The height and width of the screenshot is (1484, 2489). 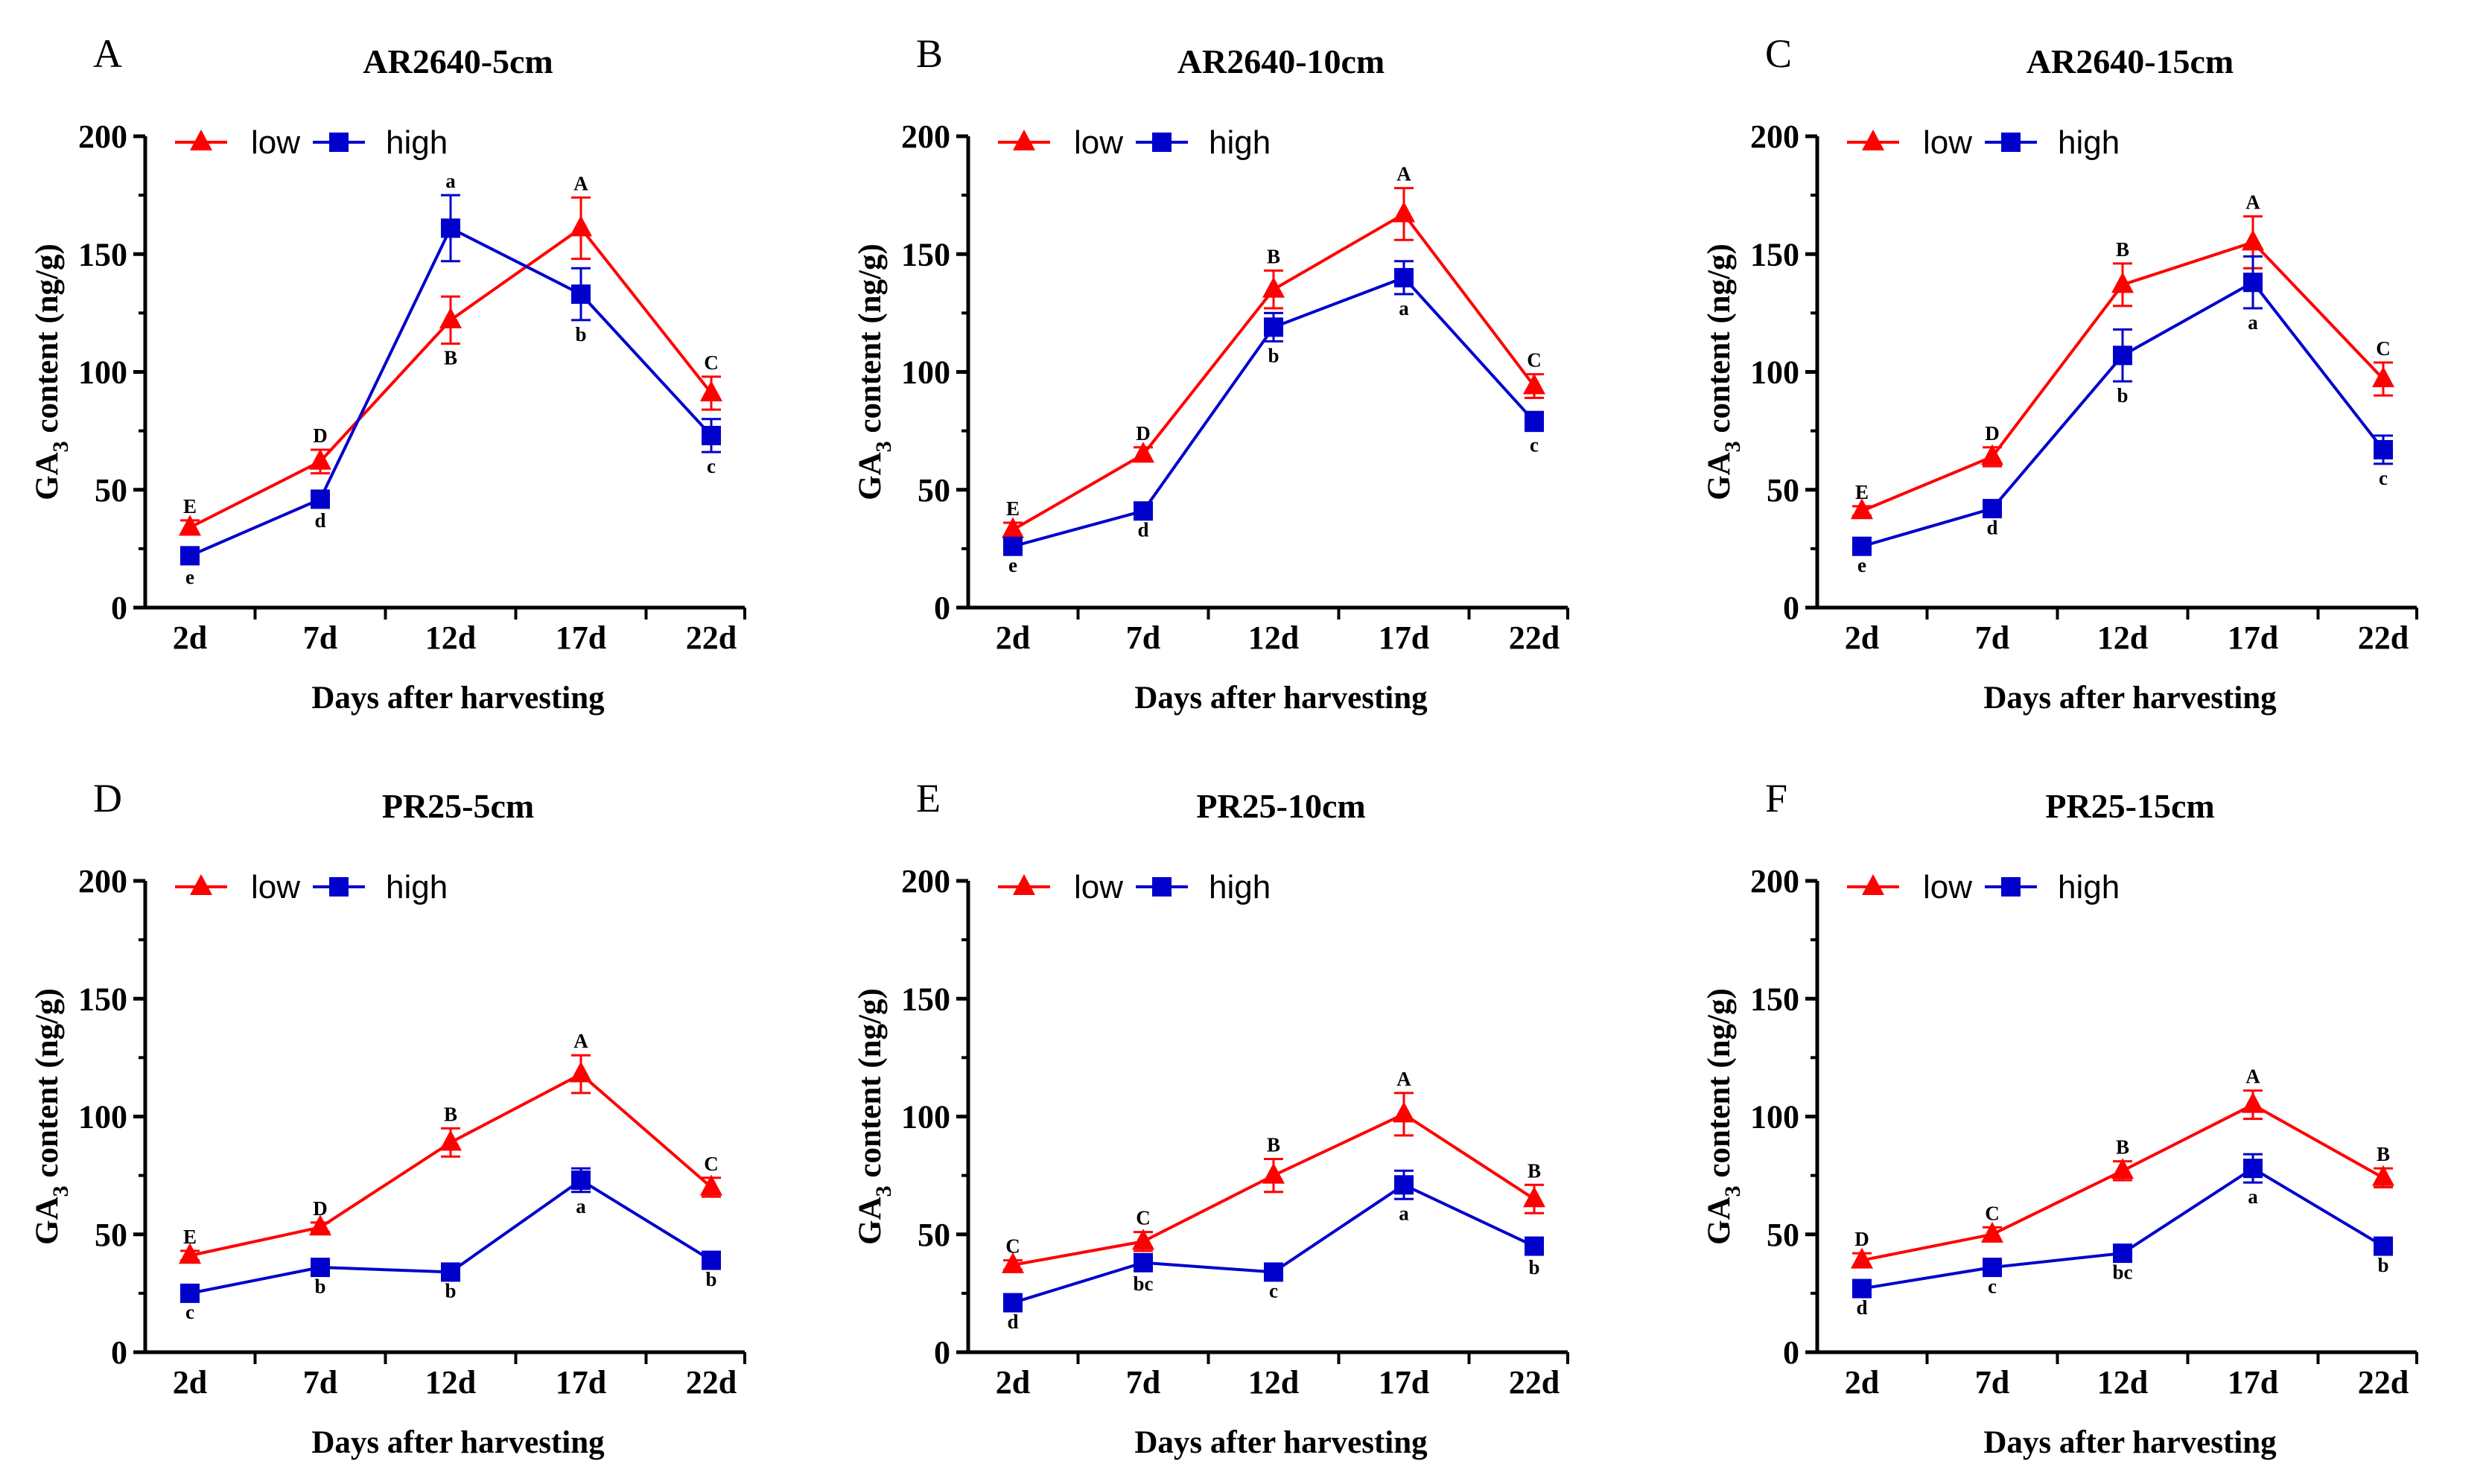 I want to click on panel-letter: A, so click(x=107, y=54).